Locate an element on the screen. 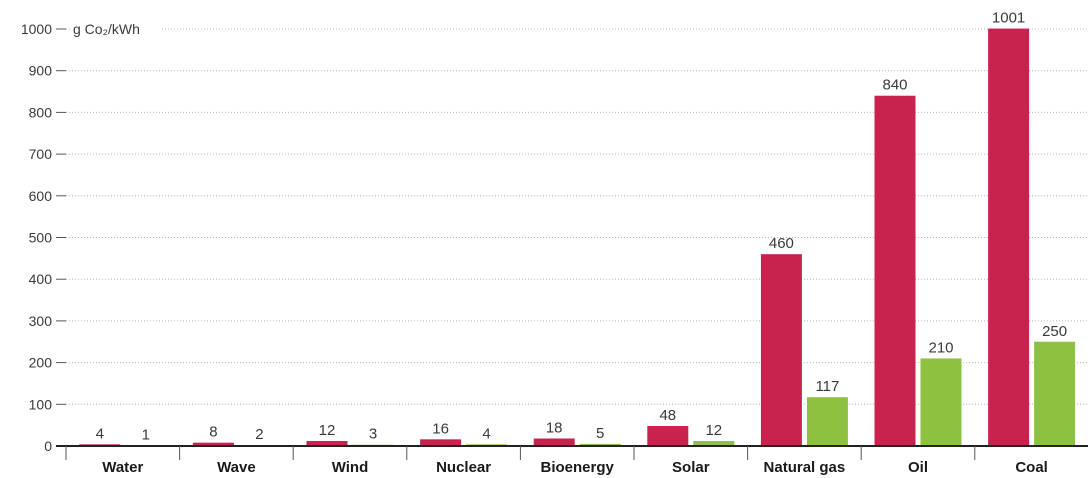 Image resolution: width=1088 pixels, height=478 pixels. data-label: 117 is located at coordinates (827, 386).